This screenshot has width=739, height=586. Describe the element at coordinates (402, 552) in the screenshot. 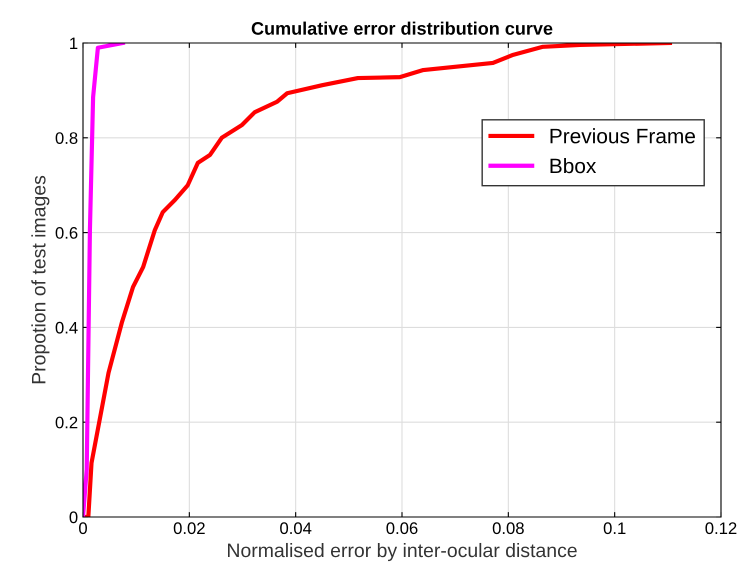

I see `x-axis-title: Normalised error by inter-ocular distance` at that location.